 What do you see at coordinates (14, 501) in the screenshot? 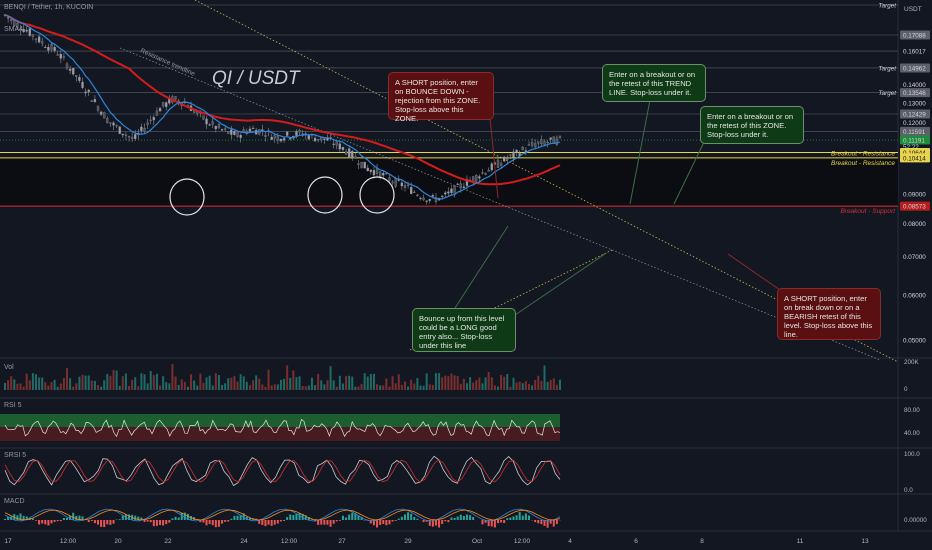
I see `macd-label: MACD` at bounding box center [14, 501].